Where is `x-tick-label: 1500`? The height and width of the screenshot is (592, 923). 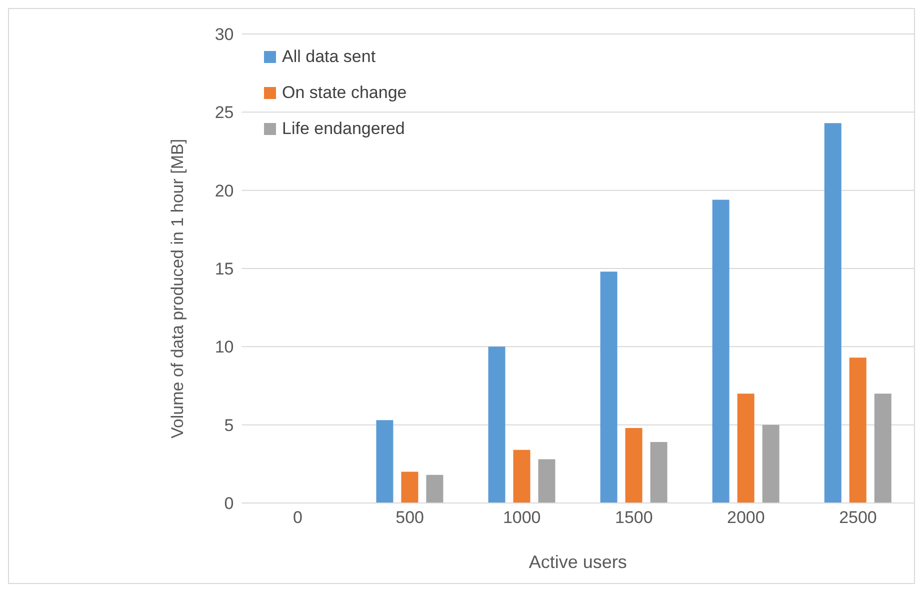
x-tick-label: 1500 is located at coordinates (633, 518).